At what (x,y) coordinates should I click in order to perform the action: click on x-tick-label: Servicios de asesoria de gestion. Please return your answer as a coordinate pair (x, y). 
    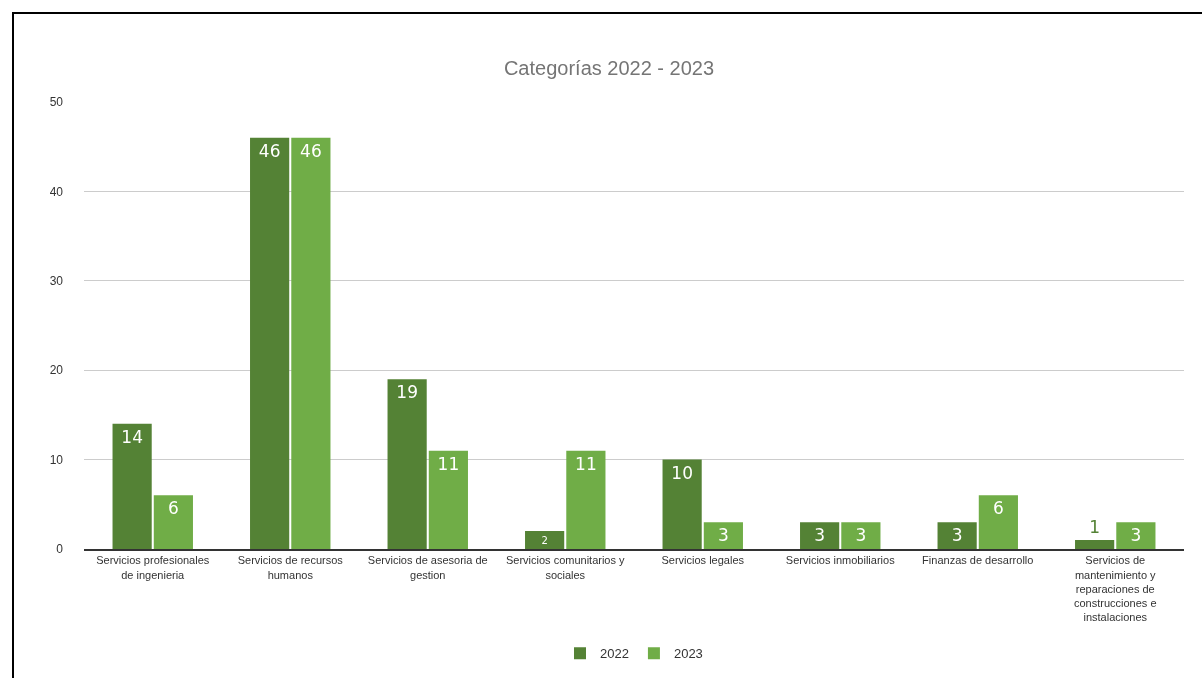
    Looking at the image, I should click on (427, 567).